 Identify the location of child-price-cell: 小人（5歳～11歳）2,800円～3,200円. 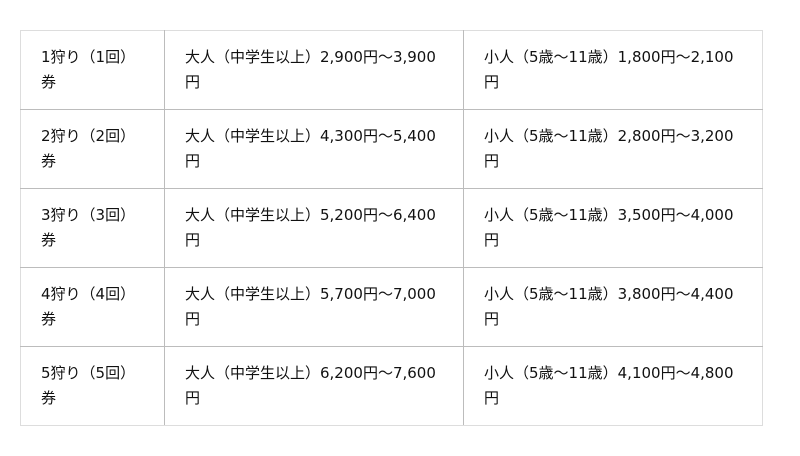
(613, 149).